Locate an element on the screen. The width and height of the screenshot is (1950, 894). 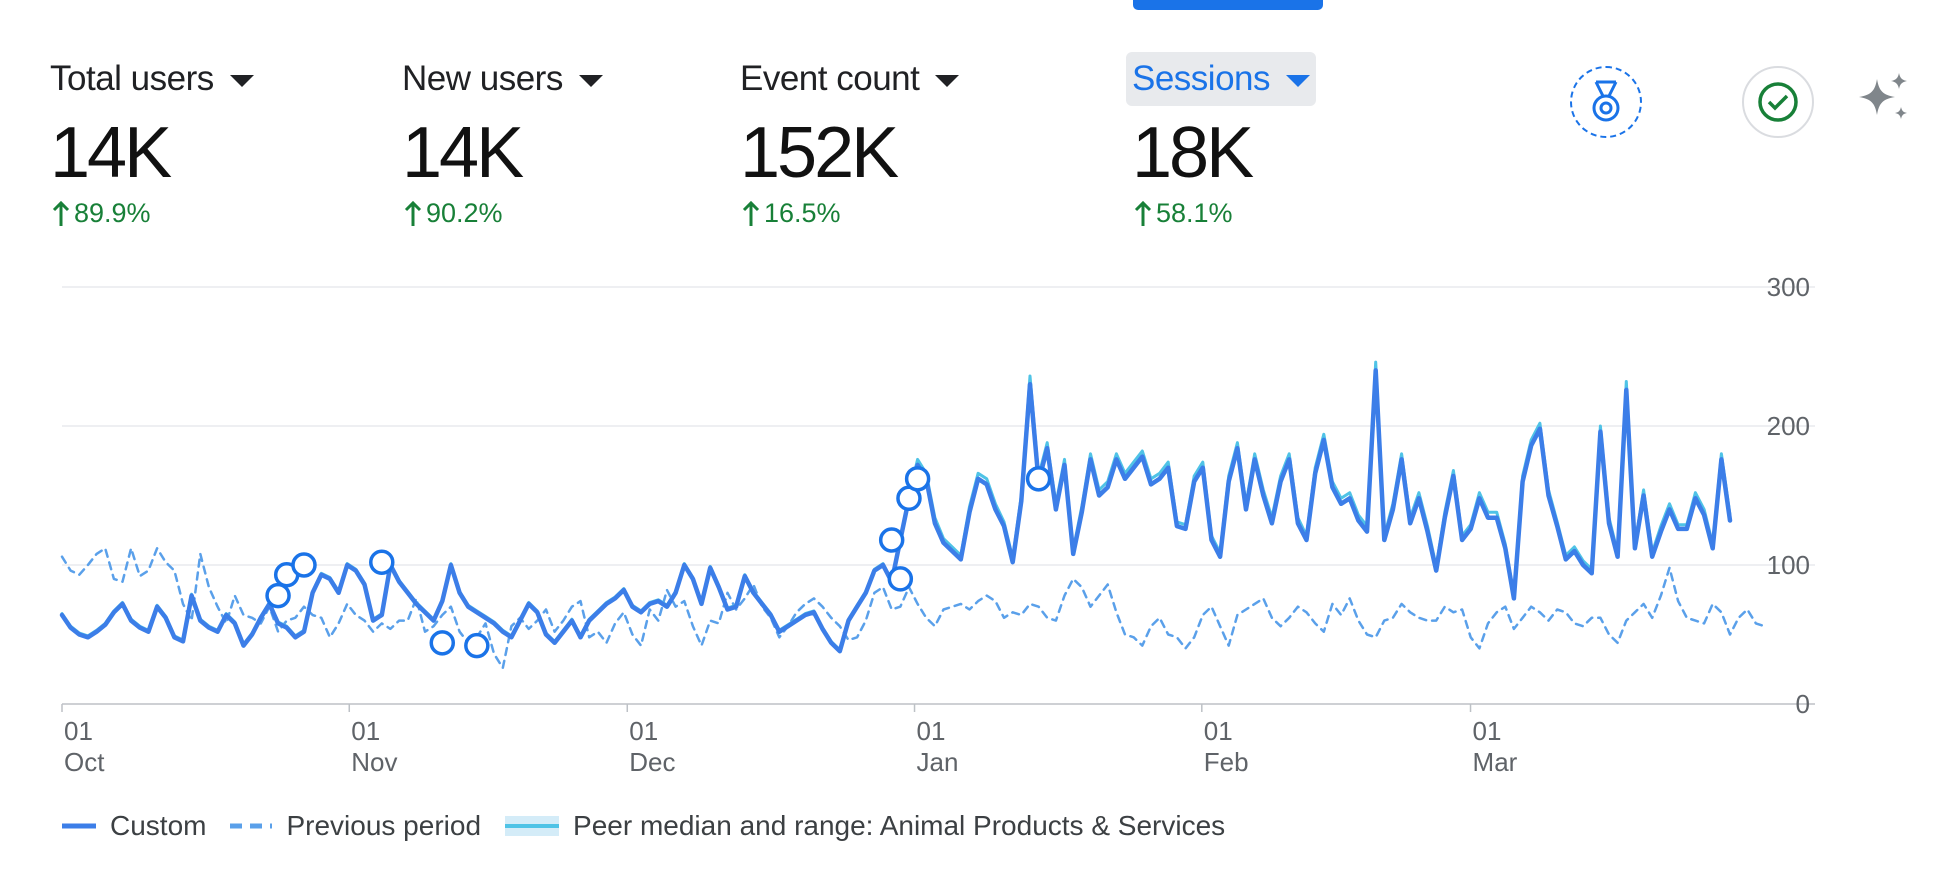
metric-change: 58.1% is located at coordinates (1221, 213).